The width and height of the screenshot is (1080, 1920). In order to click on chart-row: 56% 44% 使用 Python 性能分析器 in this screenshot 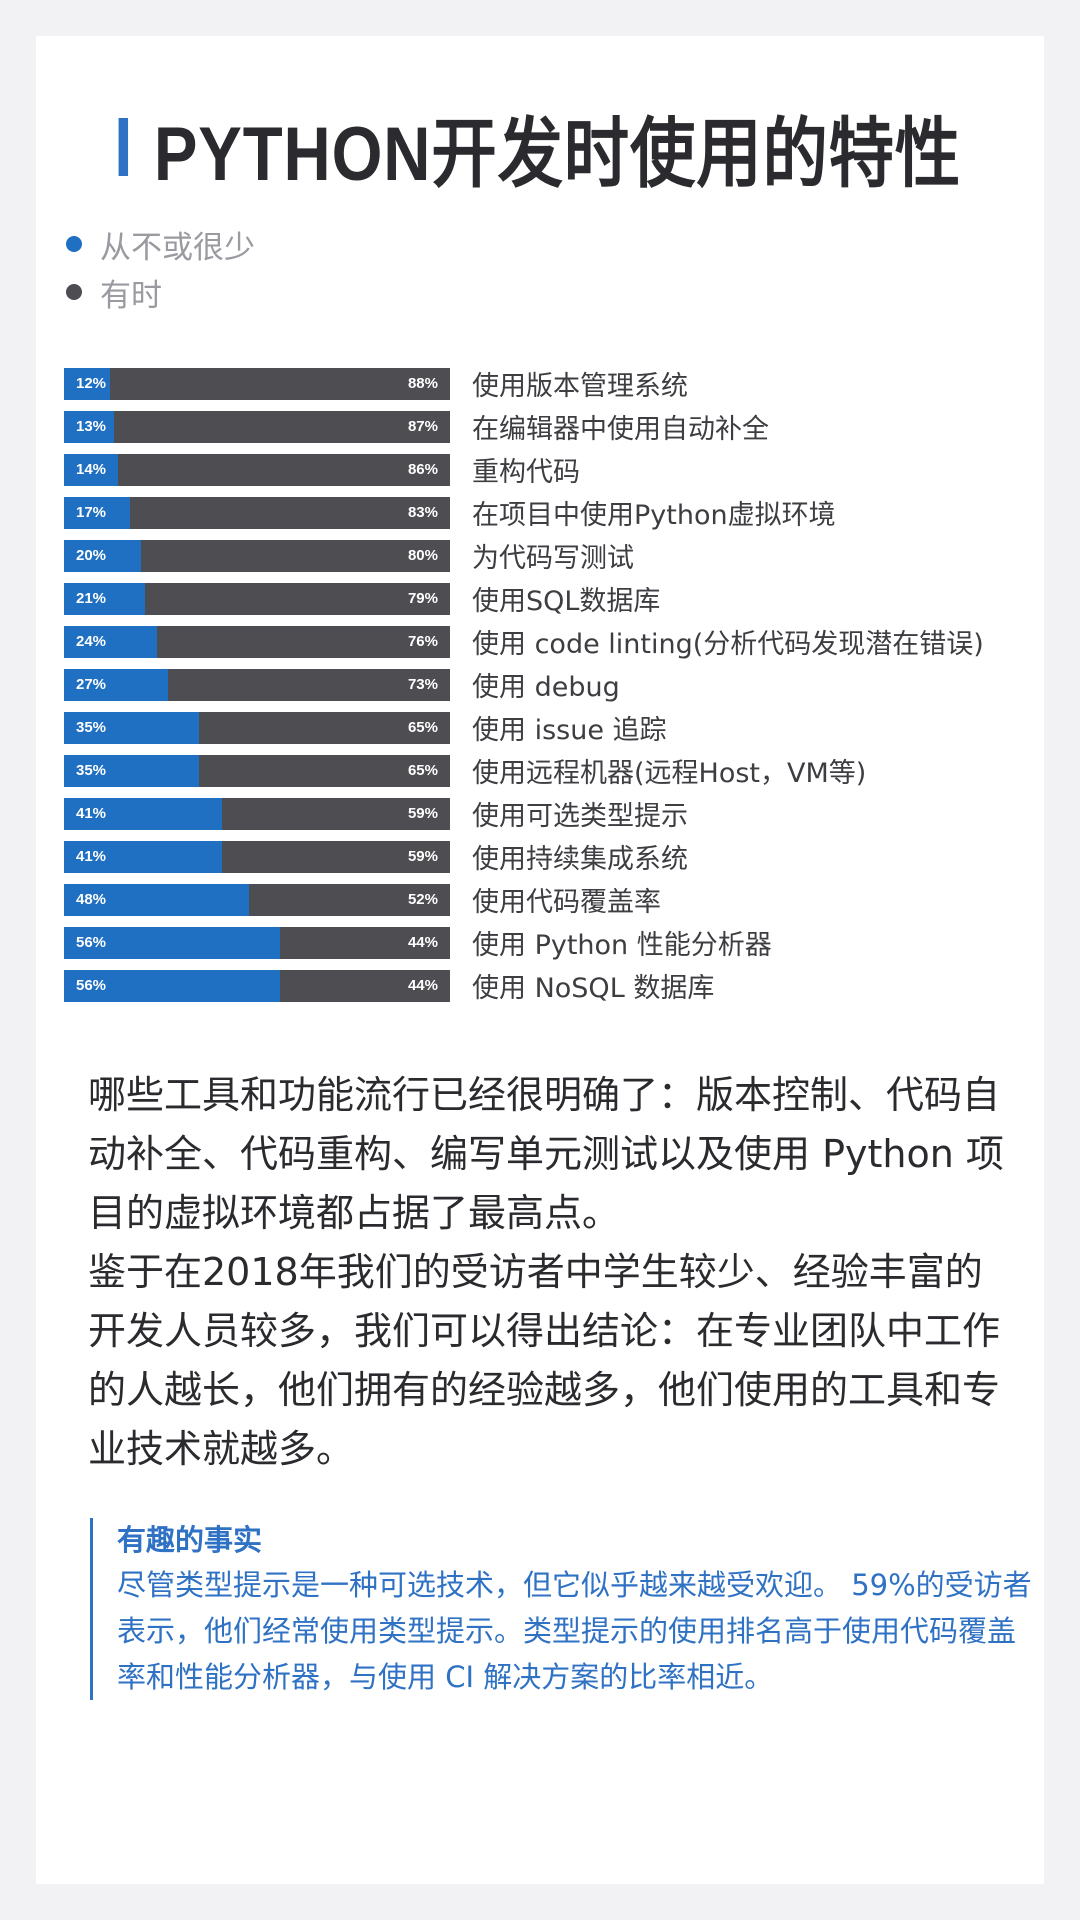, I will do `click(524, 942)`.